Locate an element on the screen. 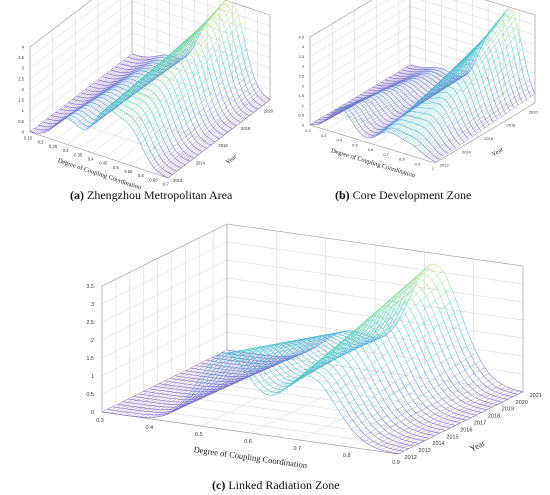 This screenshot has width=550, height=495. z-tick-label: 1.5 is located at coordinates (21, 100).